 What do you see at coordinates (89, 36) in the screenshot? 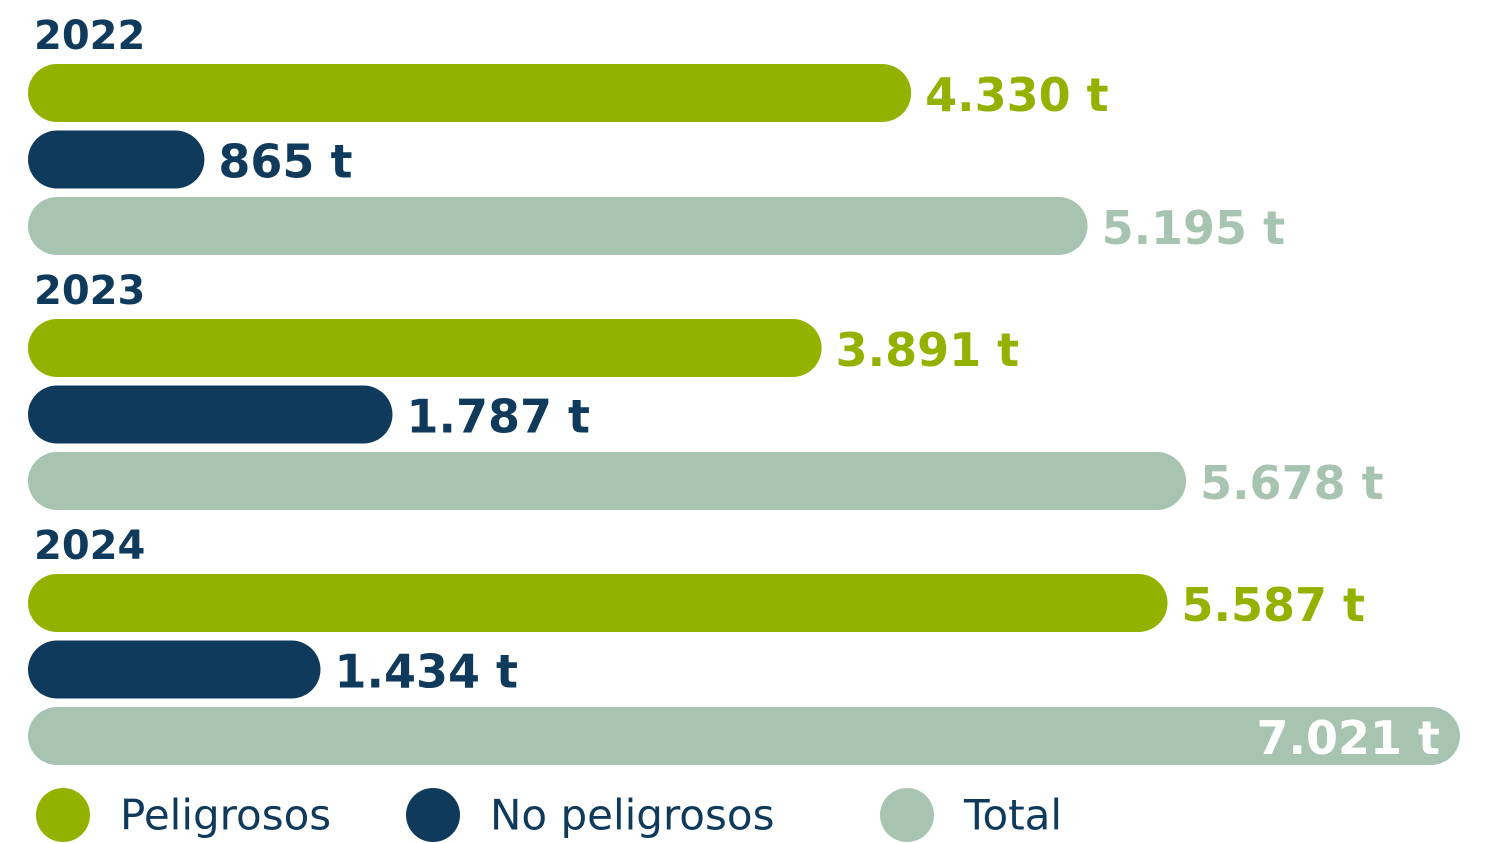
I see `category-label: 2022` at bounding box center [89, 36].